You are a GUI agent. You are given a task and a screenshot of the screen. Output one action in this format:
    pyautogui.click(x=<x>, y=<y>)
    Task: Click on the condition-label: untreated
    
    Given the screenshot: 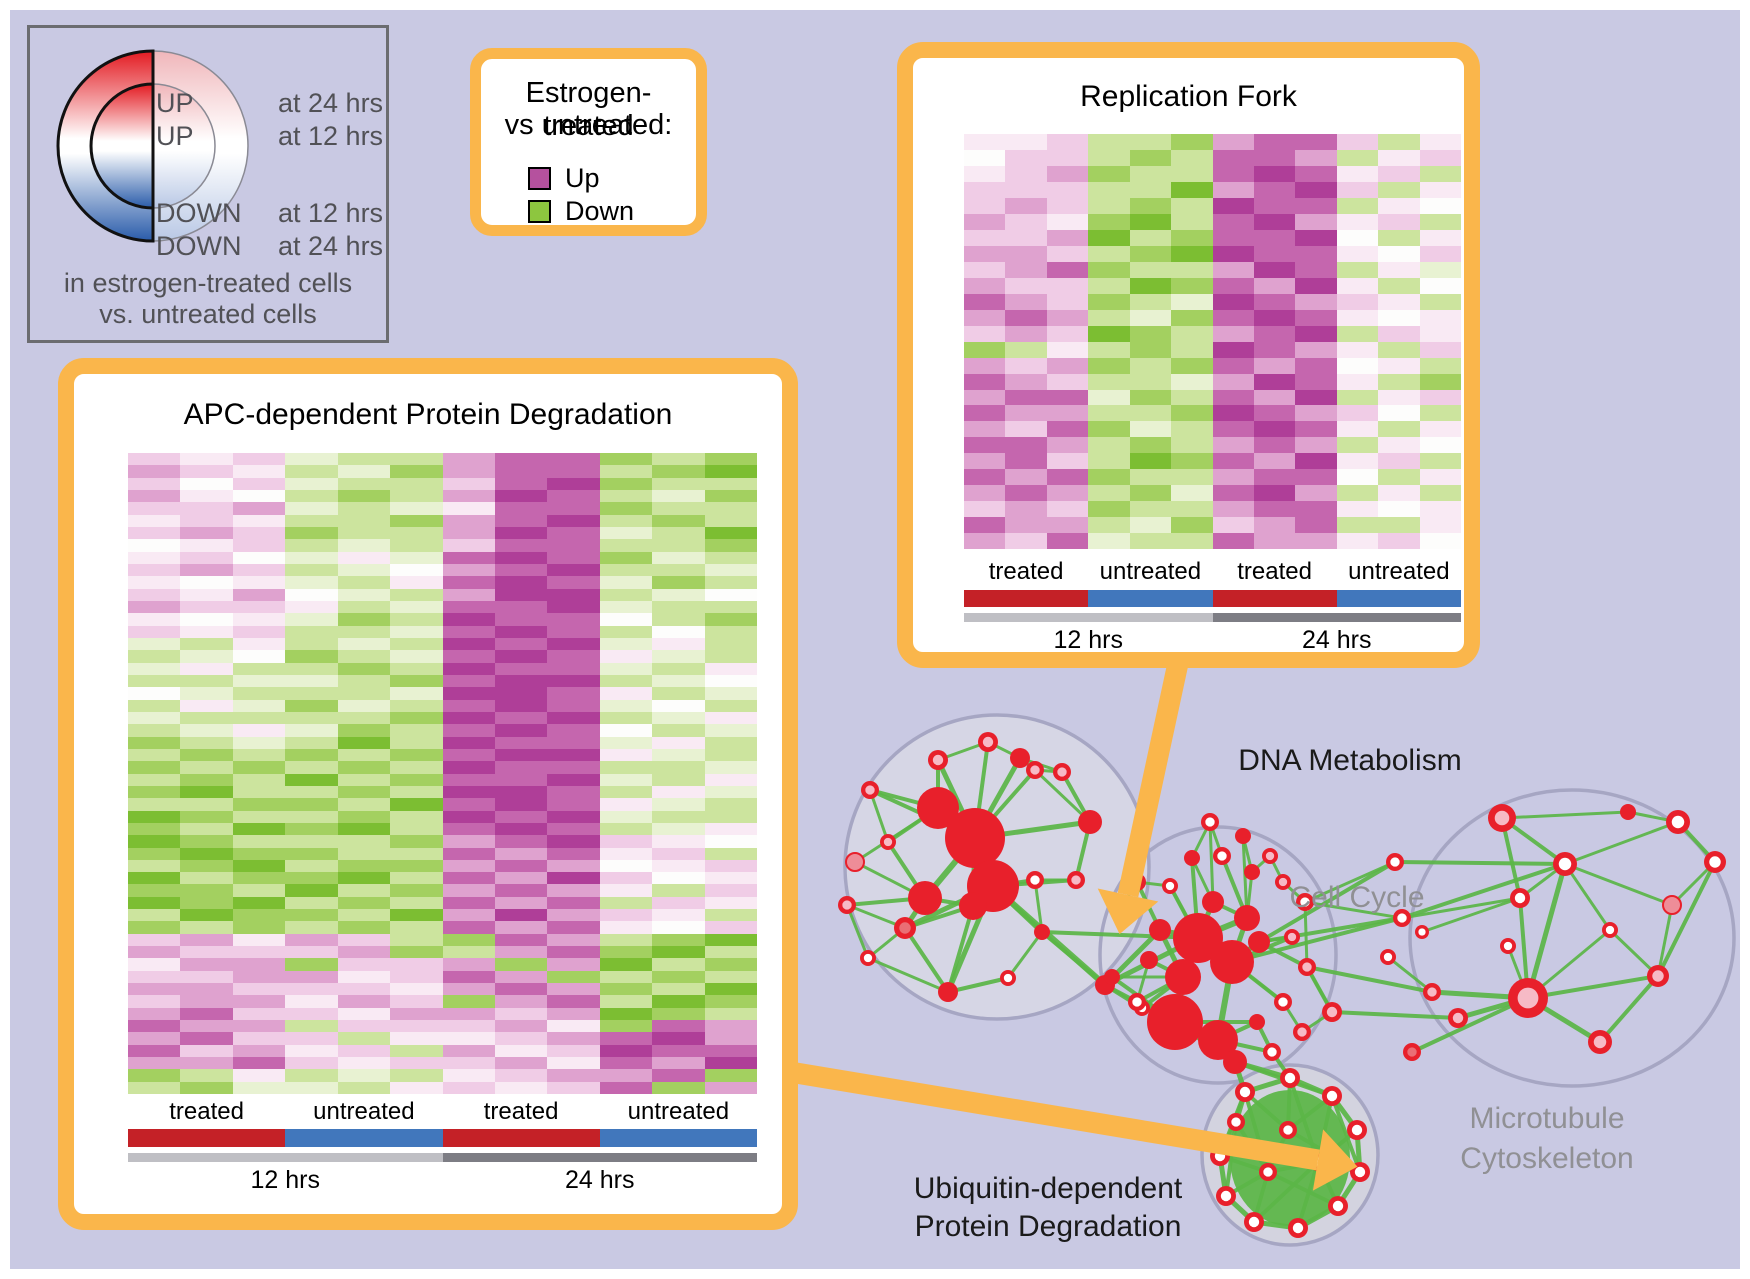 What is the action you would take?
    pyautogui.click(x=1399, y=571)
    